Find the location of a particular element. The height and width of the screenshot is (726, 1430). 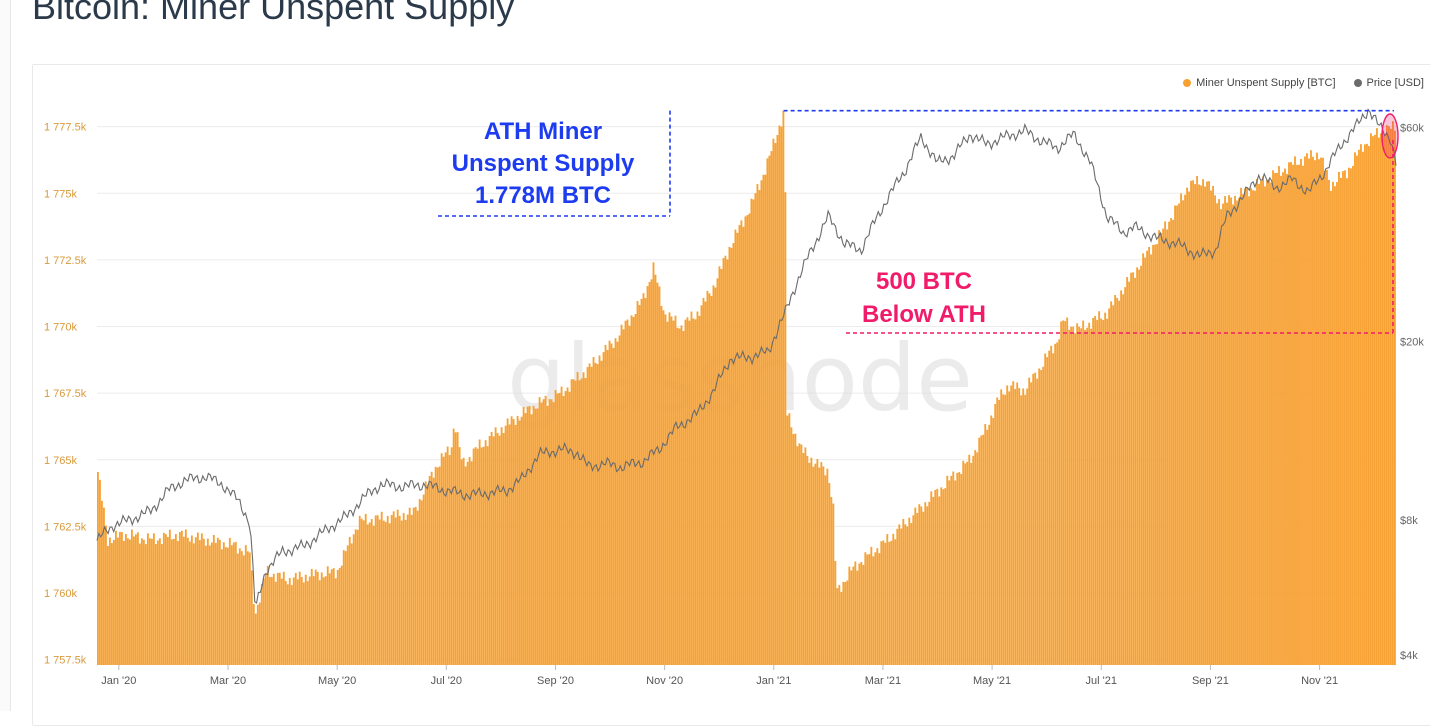

legend-item-price: Price [USD] is located at coordinates (1388, 83).